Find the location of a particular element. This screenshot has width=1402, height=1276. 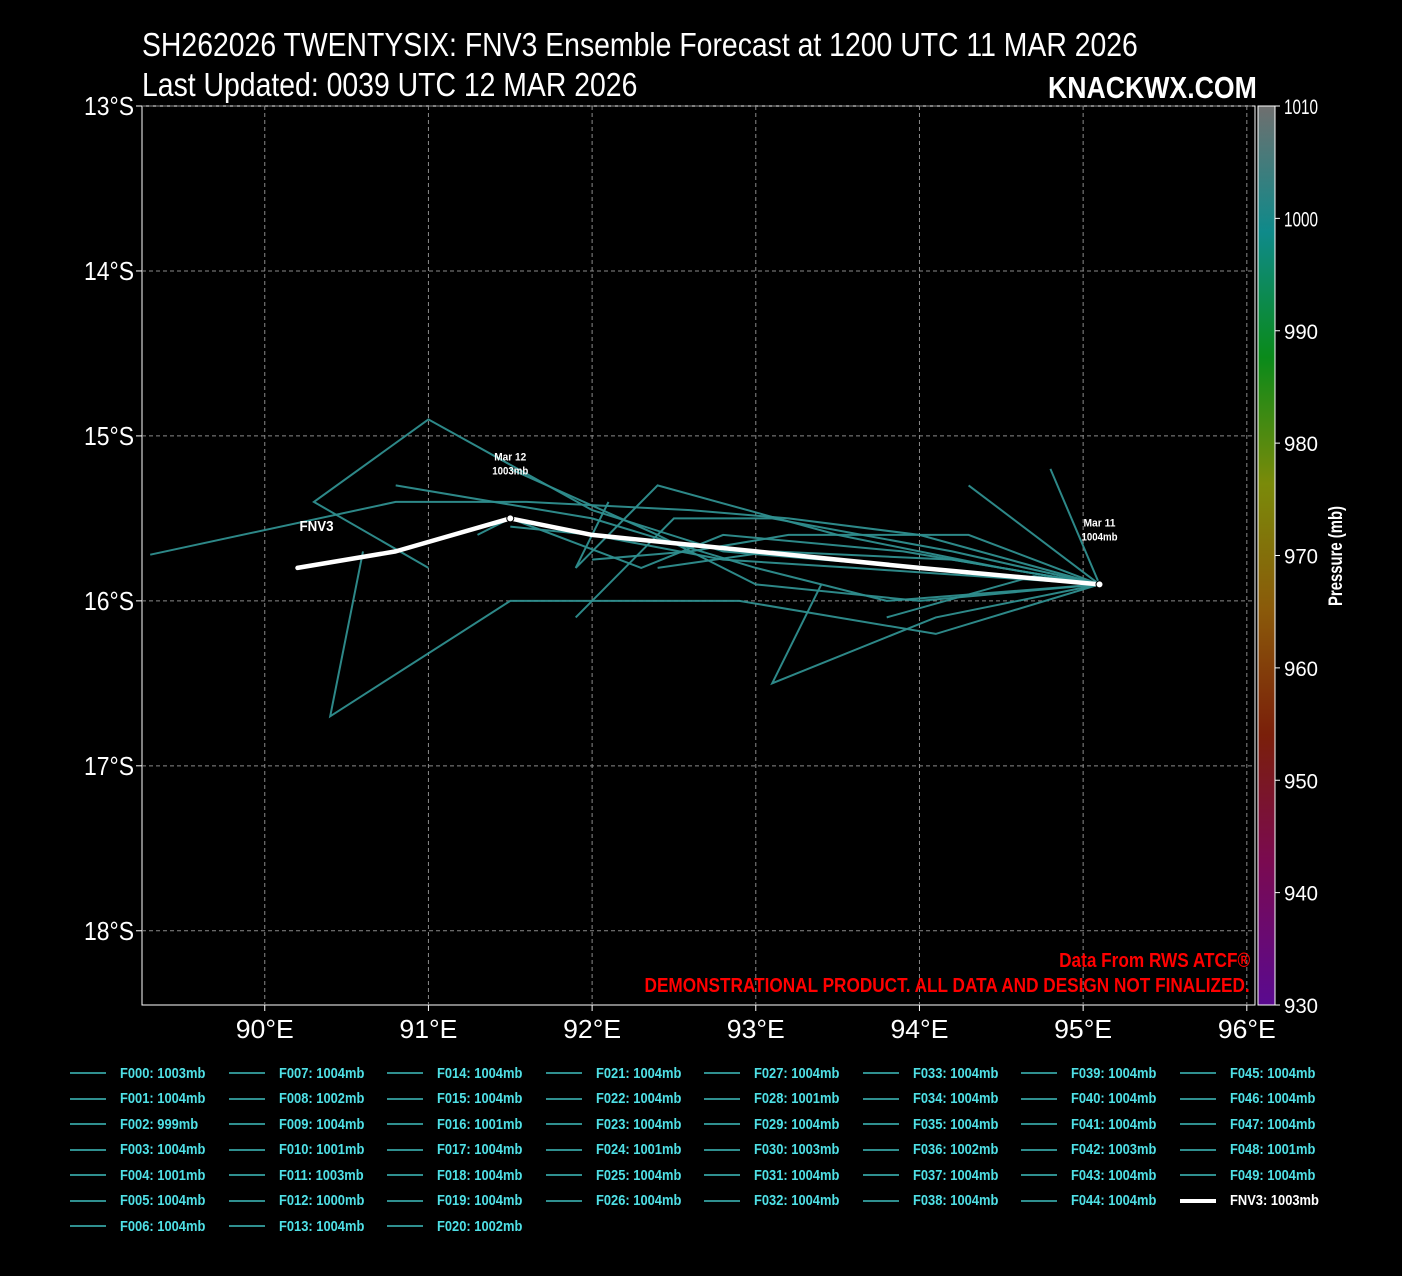

legend-entry: F009: 1004mb is located at coordinates (303, 1124).